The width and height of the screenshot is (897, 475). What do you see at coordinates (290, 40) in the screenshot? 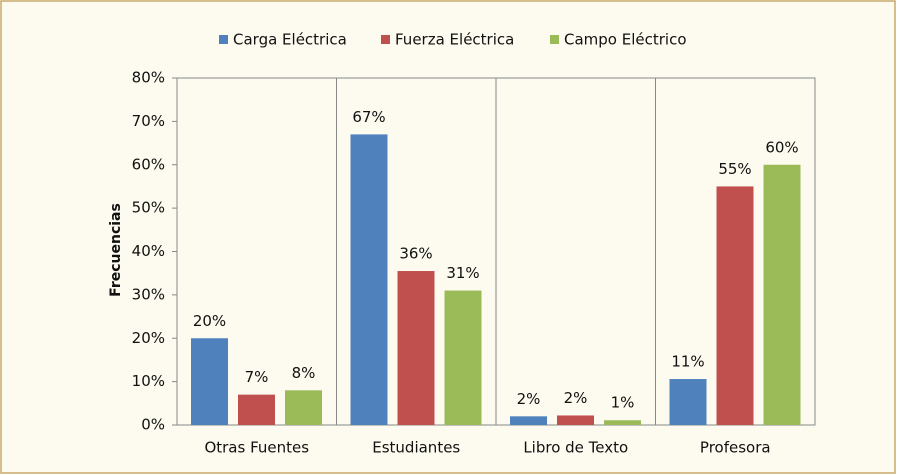
I see `legend-label: Carga Eléctrica` at bounding box center [290, 40].